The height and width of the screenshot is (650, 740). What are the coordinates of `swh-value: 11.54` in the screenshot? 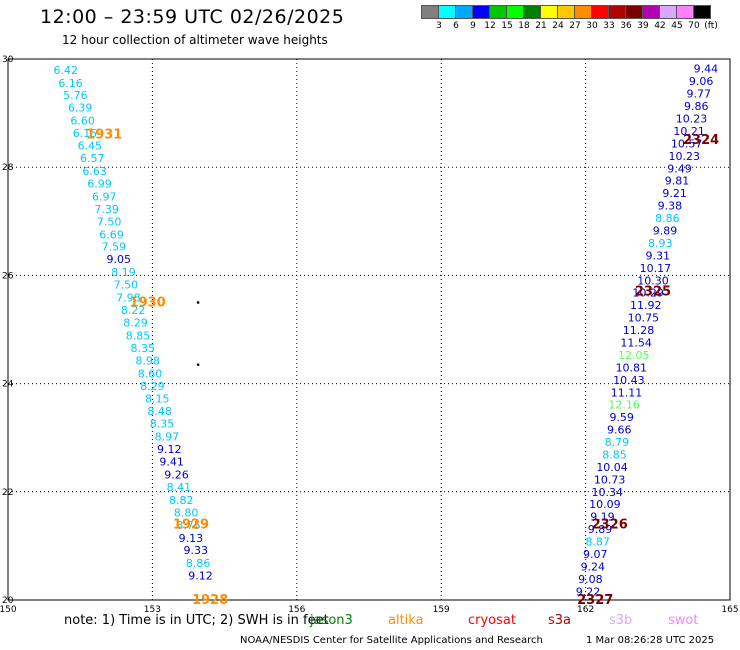 It's located at (636, 342).